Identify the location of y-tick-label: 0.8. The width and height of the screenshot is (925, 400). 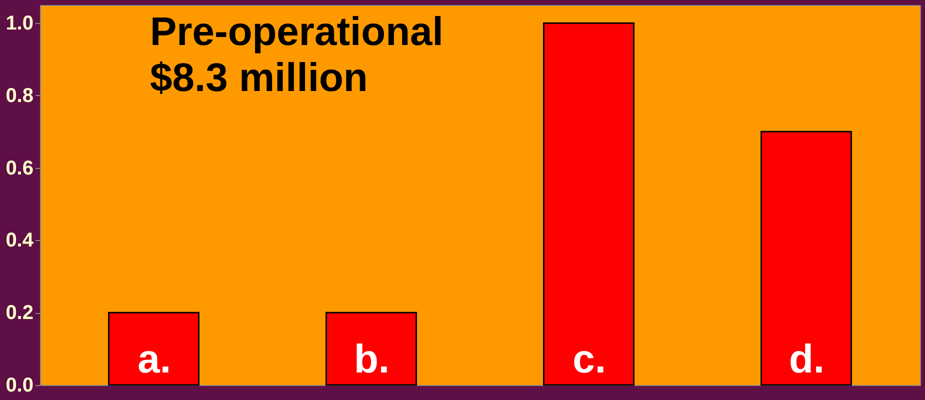
(20, 95).